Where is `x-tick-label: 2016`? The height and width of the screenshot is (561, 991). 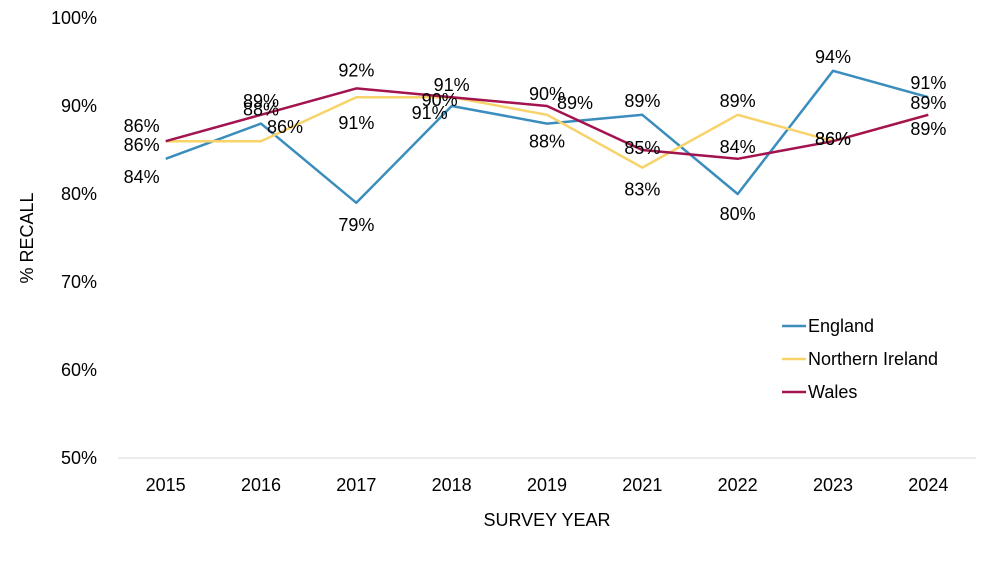
x-tick-label: 2016 is located at coordinates (261, 485).